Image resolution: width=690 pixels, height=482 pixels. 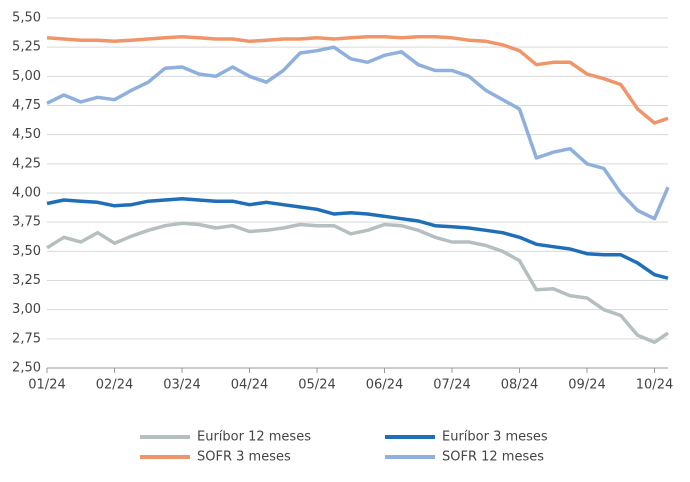 I want to click on y-tick-label: 5,25, so click(x=26, y=47).